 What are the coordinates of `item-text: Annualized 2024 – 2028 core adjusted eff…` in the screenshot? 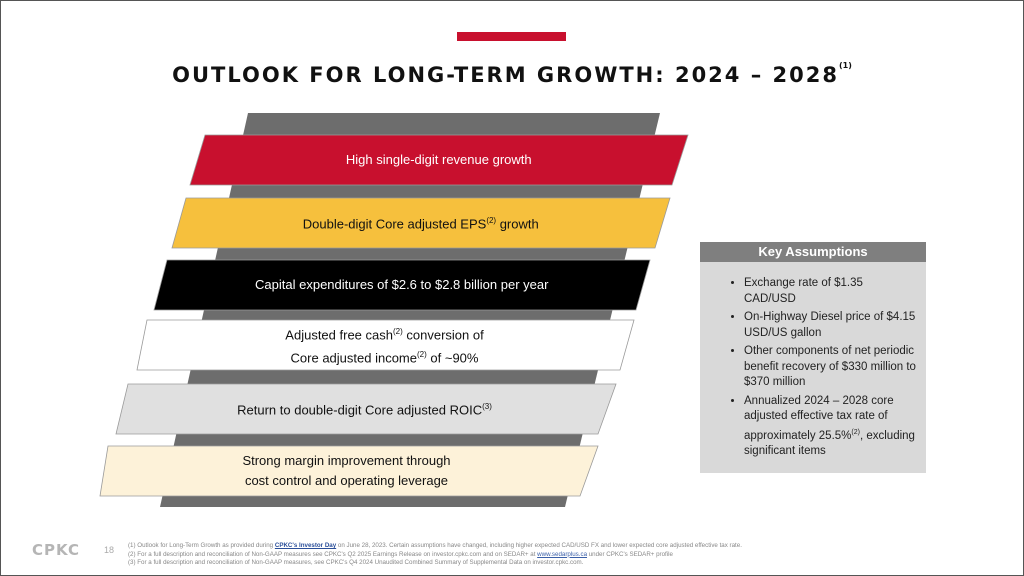 It's located at (819, 418).